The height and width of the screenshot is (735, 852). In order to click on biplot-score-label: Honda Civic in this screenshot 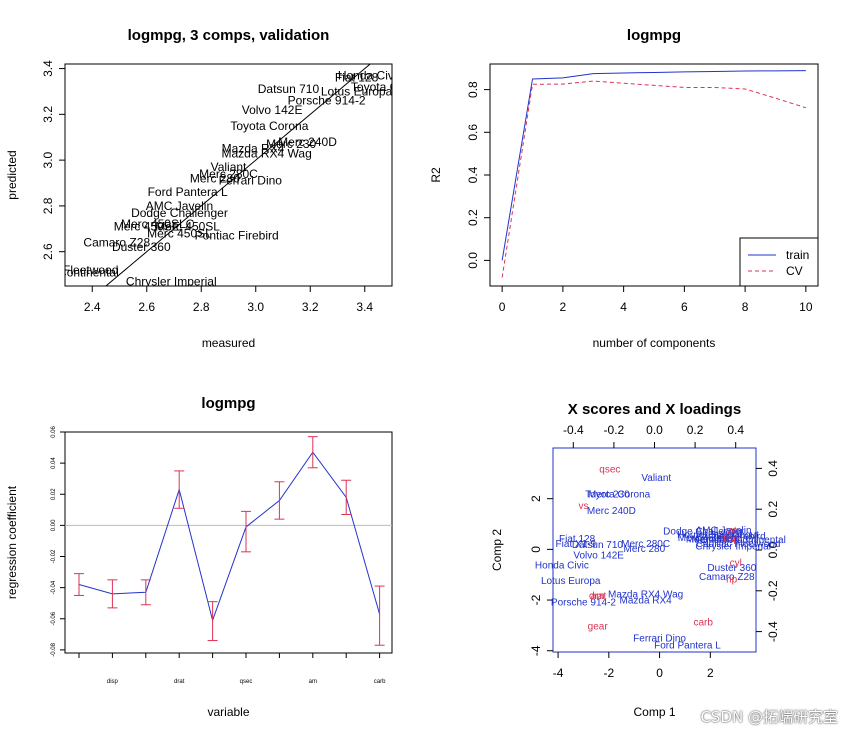, I will do `click(562, 566)`.